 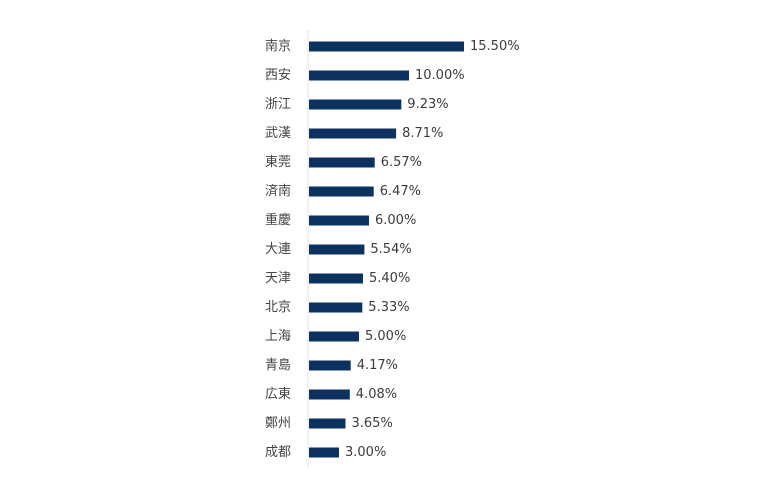 I want to click on value-label-13: 3.65%, so click(x=372, y=423).